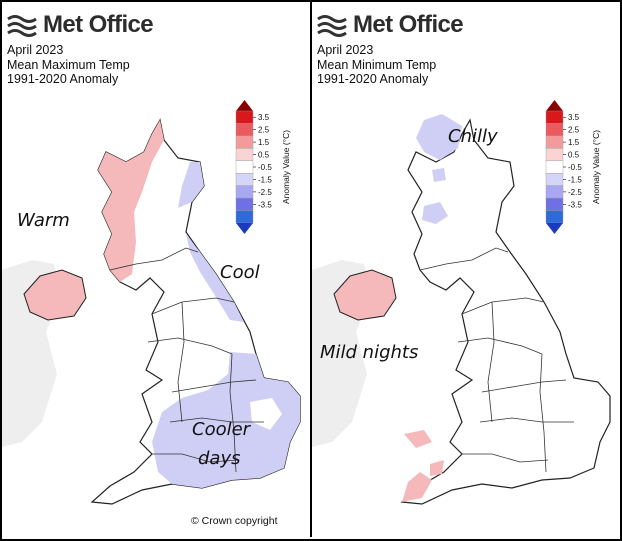 This screenshot has height=541, width=622. I want to click on annotation-cooler: Cooler, so click(221, 429).